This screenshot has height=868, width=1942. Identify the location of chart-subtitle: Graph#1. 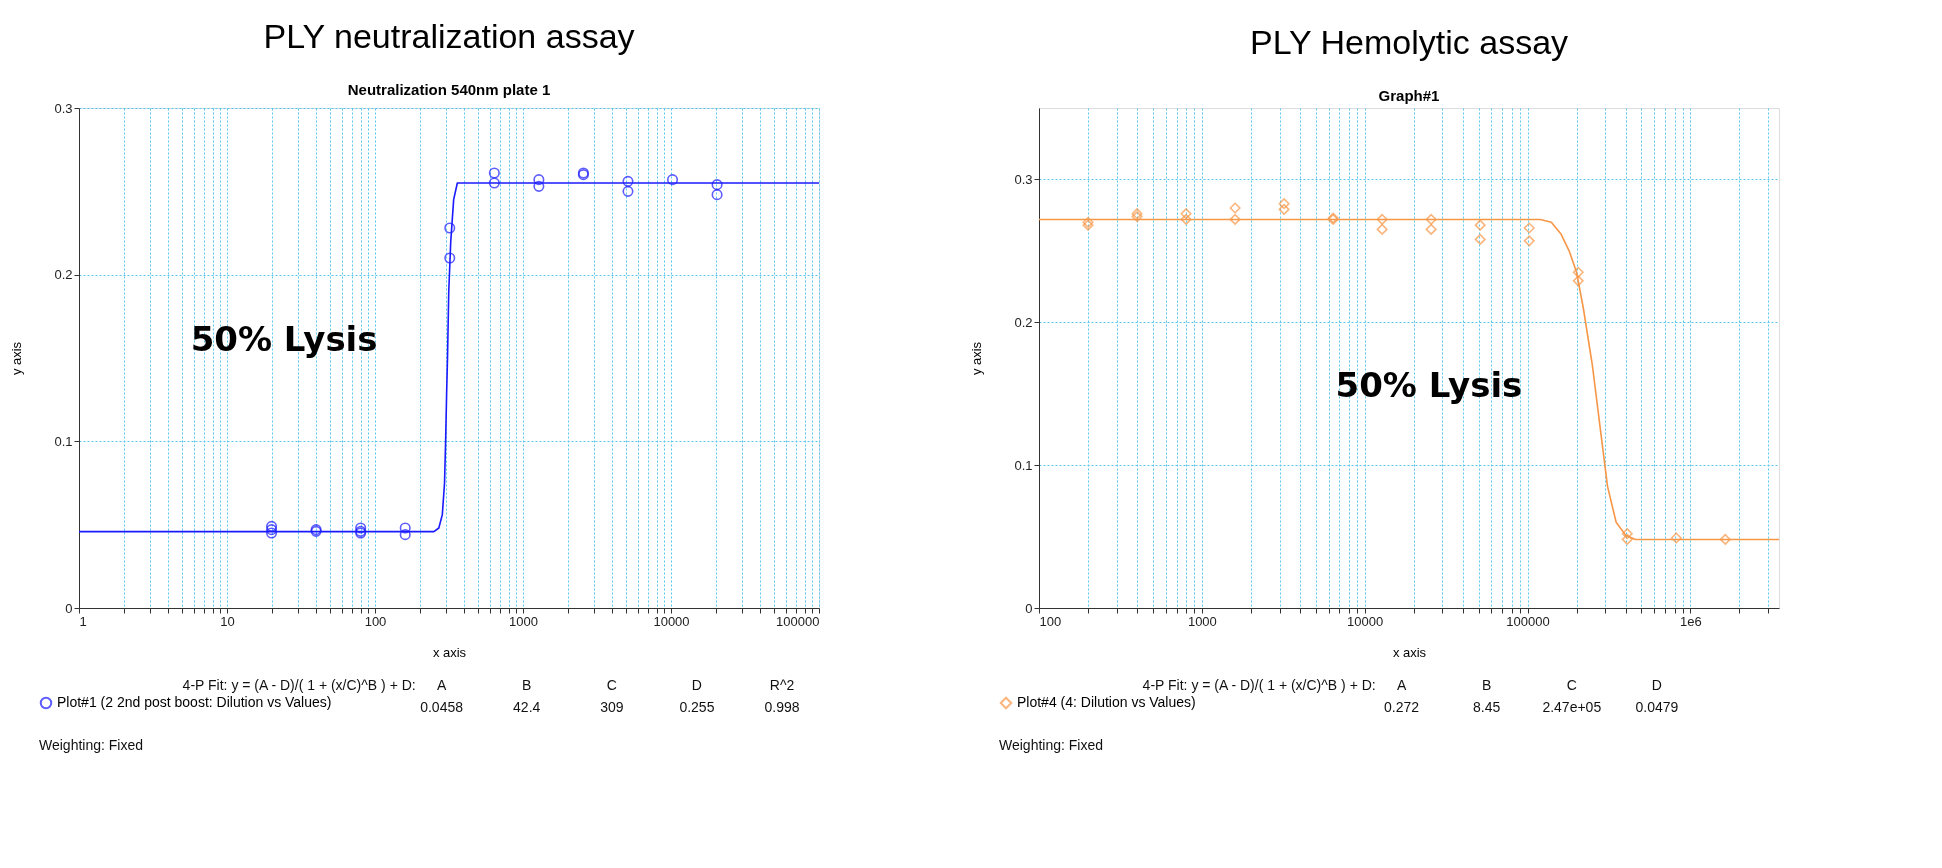
(1409, 95).